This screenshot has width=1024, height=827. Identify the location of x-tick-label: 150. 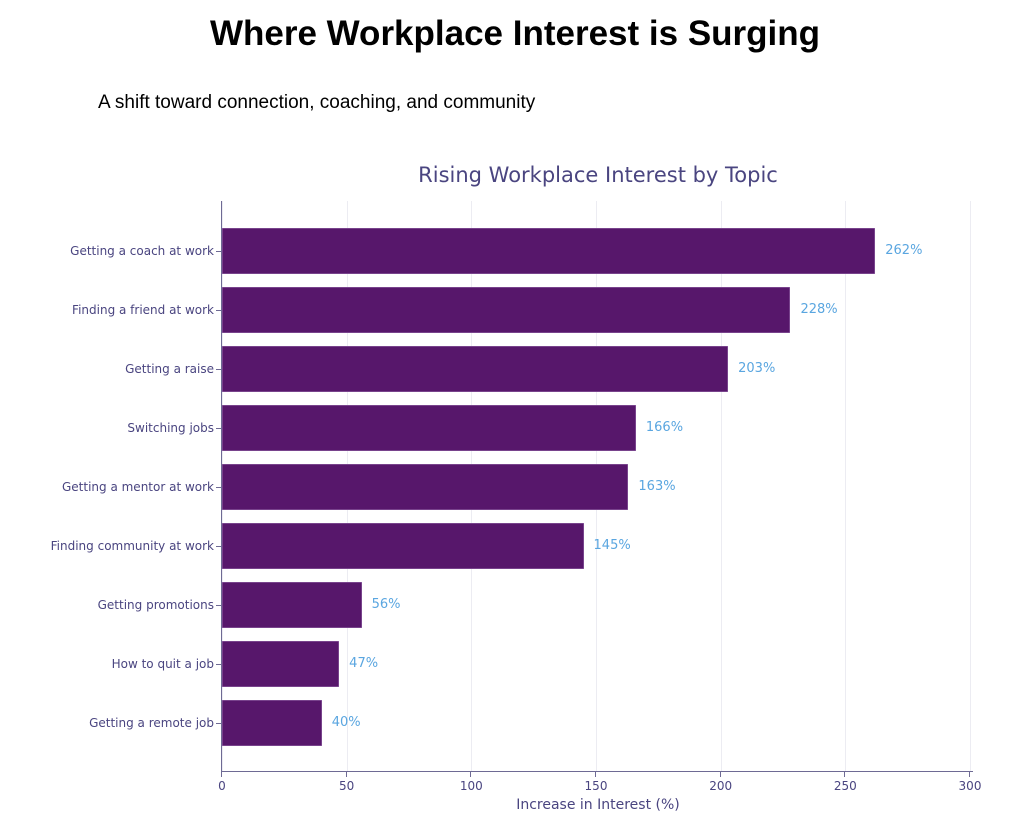
(596, 786).